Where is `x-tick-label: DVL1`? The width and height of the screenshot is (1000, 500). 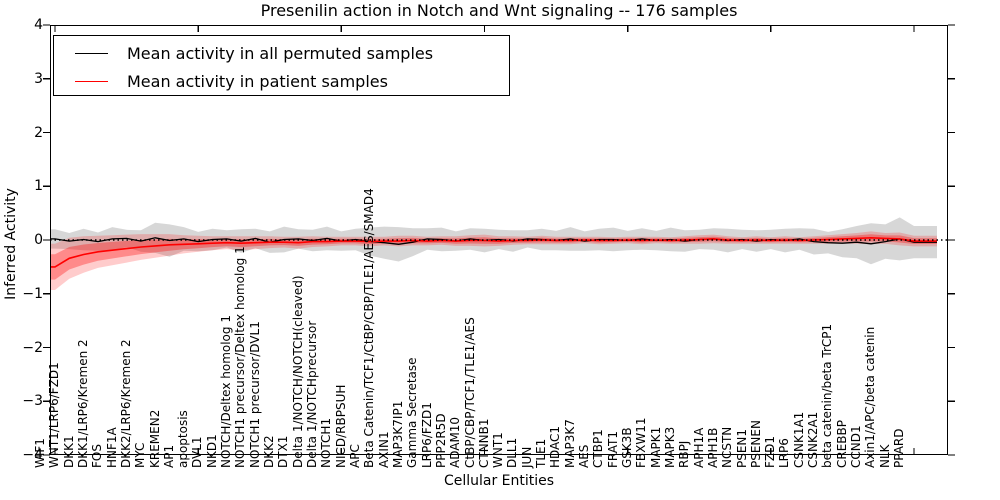
x-tick-label: DVL1 is located at coordinates (197, 452).